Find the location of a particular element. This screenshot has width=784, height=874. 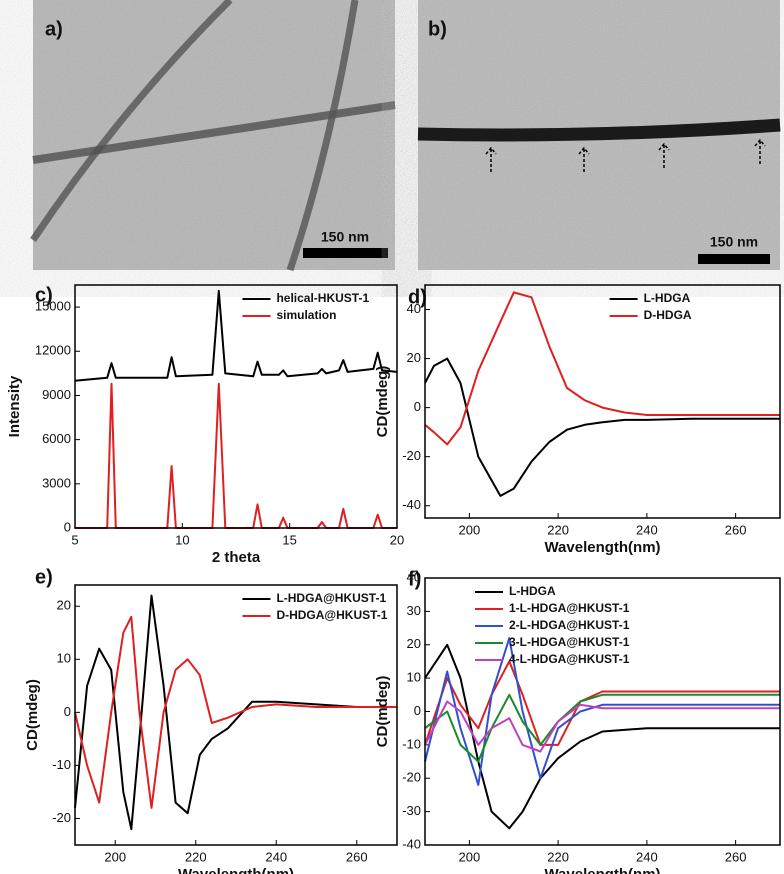

legend-label: 1-L-HDGA@HKUST-1 is located at coordinates (569, 608).